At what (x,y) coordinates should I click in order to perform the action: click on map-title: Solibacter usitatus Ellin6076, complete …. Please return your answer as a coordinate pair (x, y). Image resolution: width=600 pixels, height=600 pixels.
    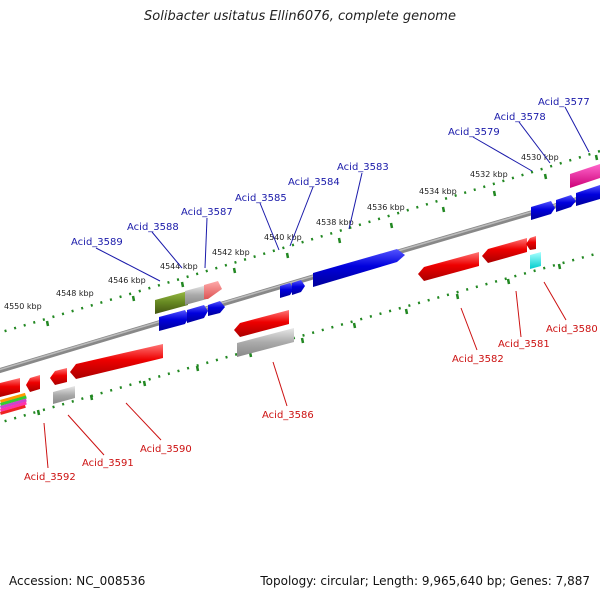
    Looking at the image, I should click on (300, 16).